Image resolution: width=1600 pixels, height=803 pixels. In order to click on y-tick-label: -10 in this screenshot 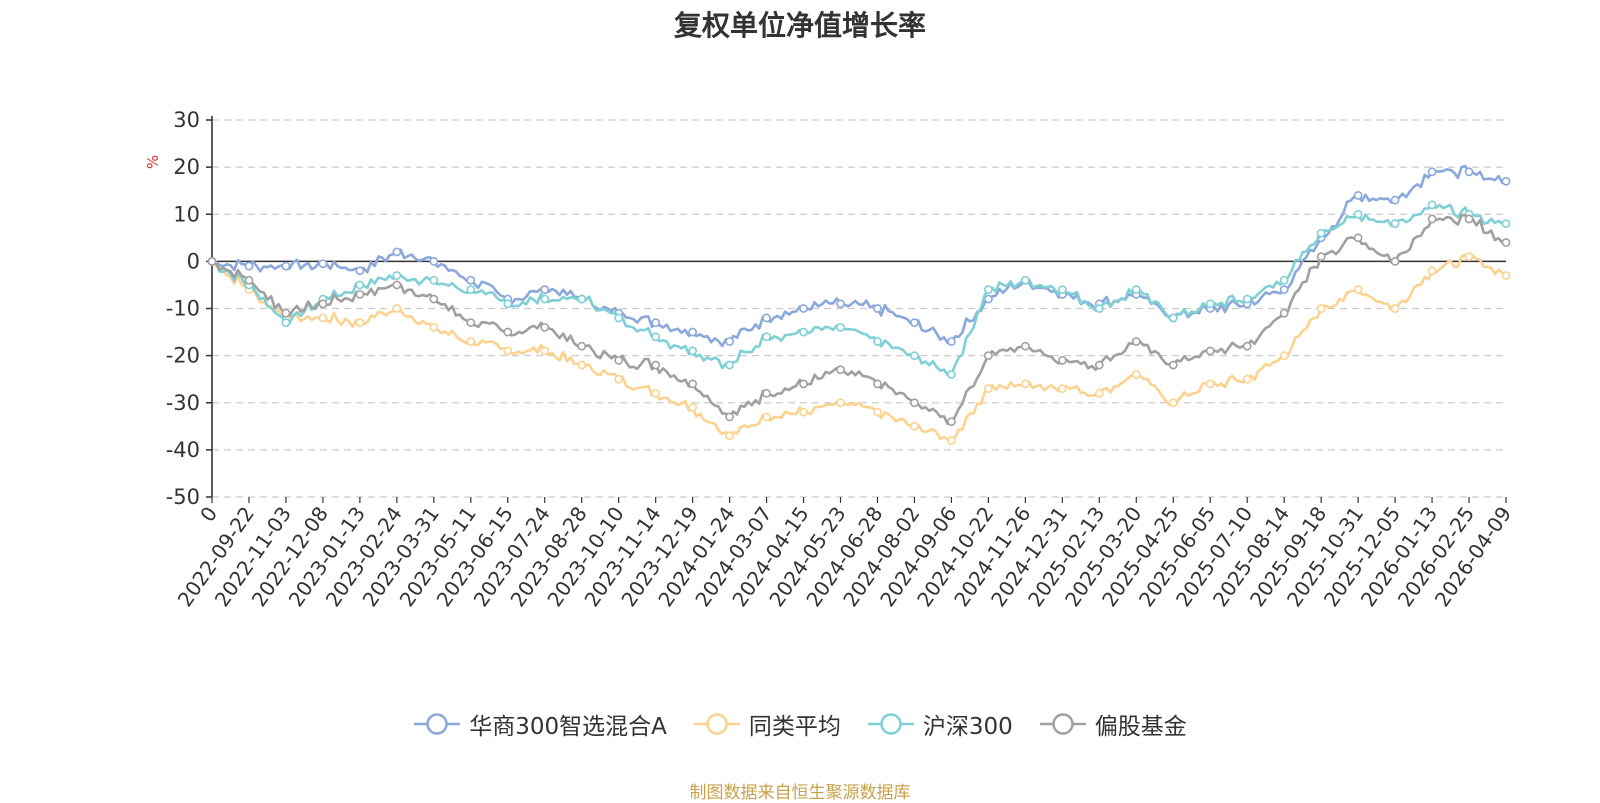, I will do `click(183, 309)`.